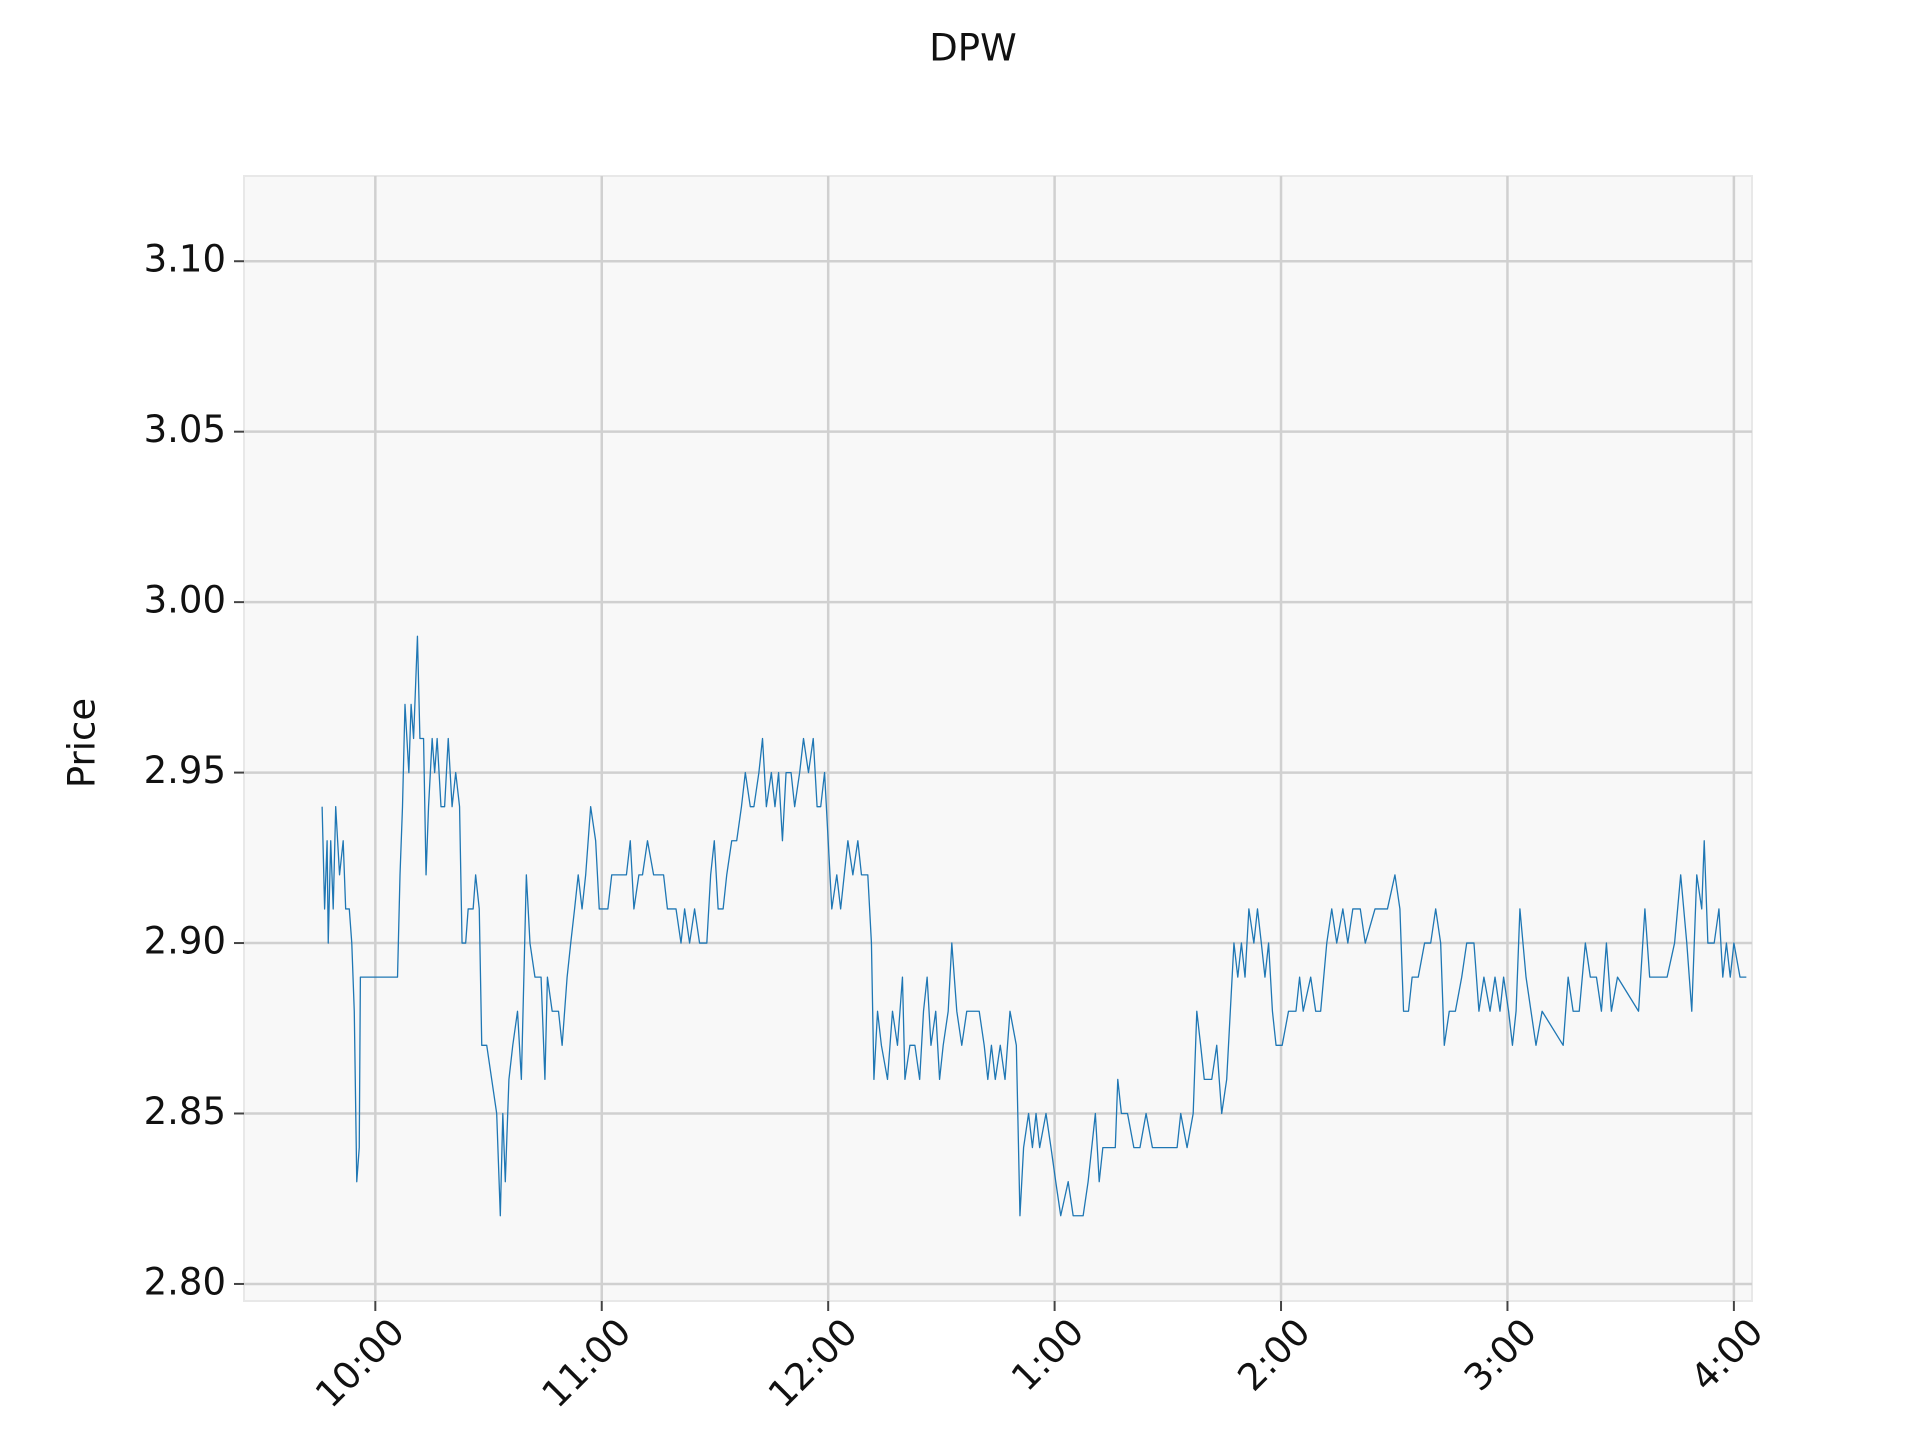 The height and width of the screenshot is (1444, 1920). I want to click on chart-title: DPW, so click(972, 48).